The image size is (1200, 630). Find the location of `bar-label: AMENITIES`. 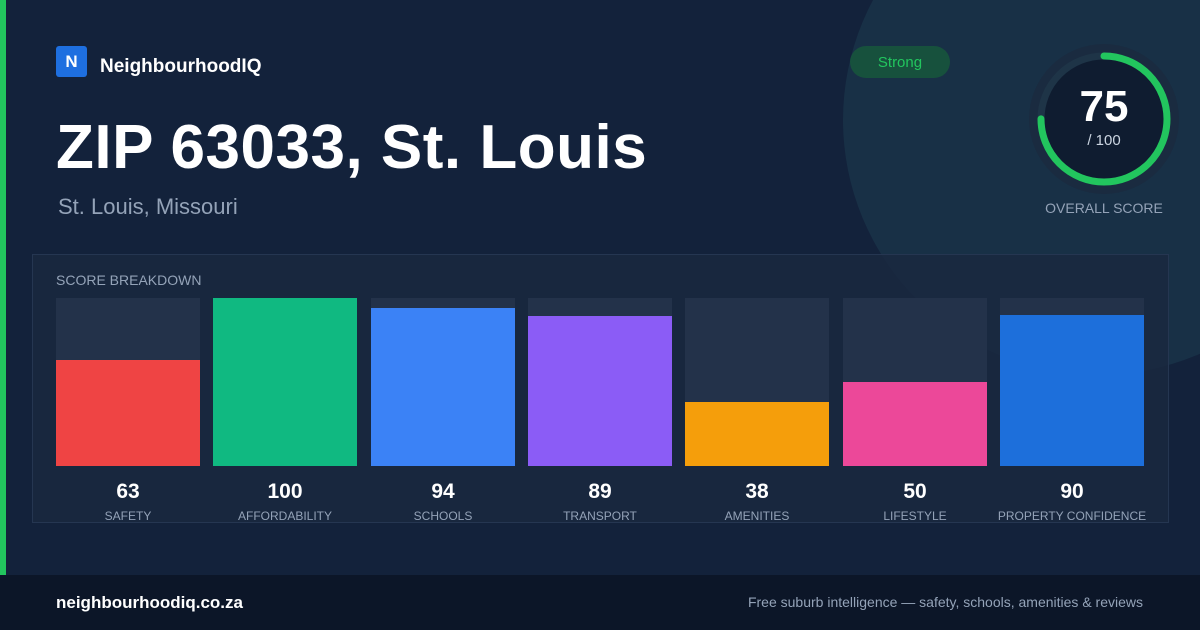

bar-label: AMENITIES is located at coordinates (757, 516).